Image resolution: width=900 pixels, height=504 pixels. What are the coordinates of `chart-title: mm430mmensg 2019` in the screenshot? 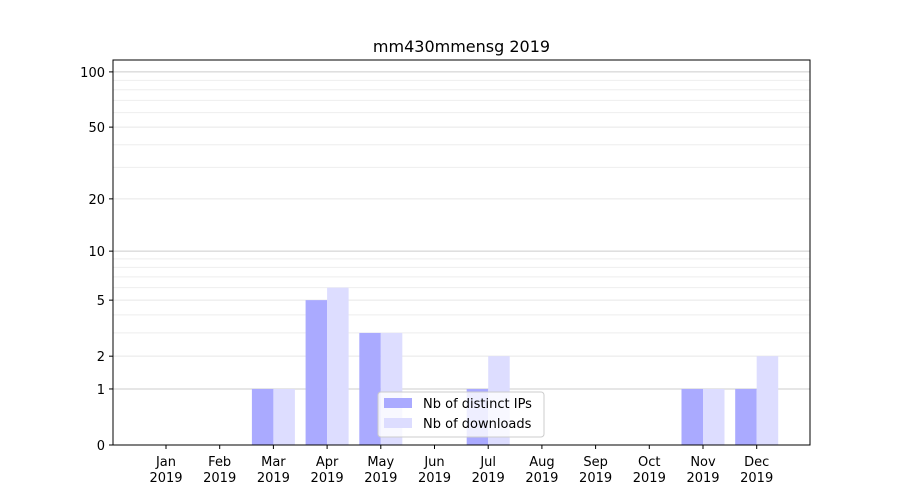 It's located at (461, 46).